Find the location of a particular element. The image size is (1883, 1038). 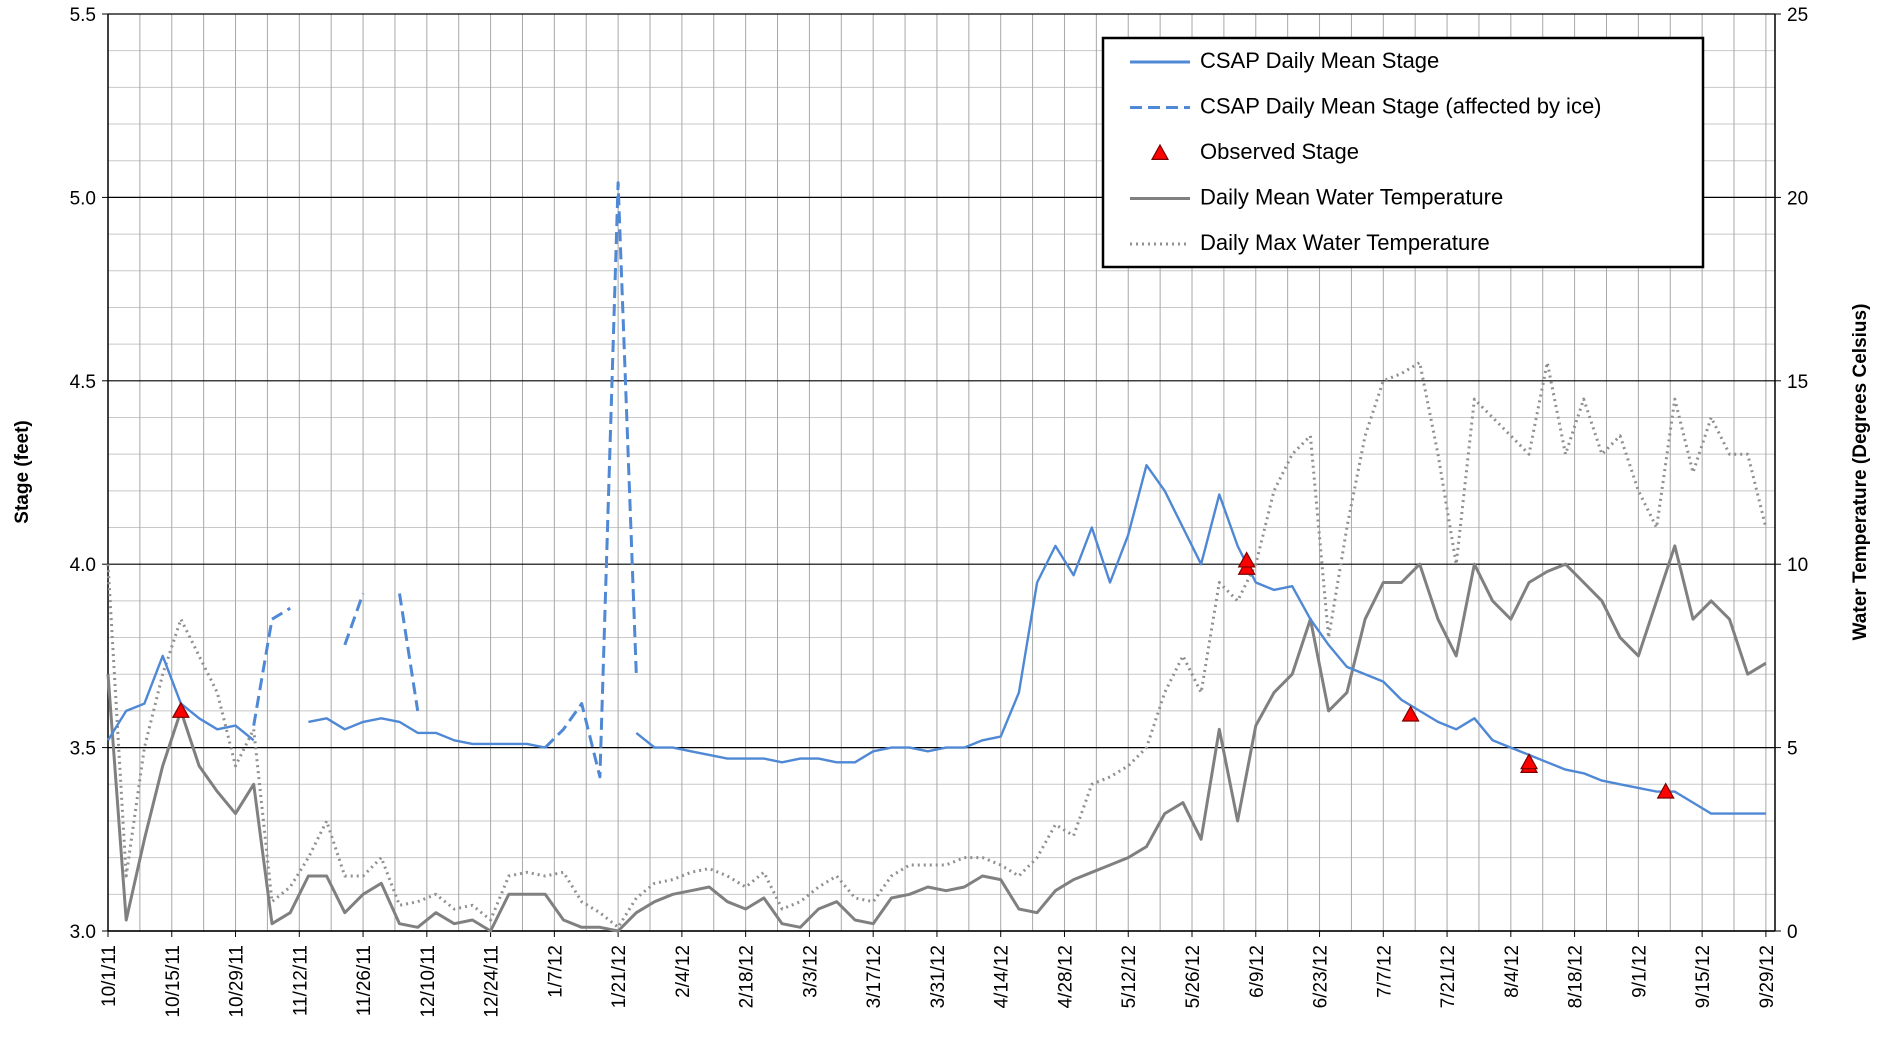

x-tick-label: 1/7/12 is located at coordinates (555, 971).